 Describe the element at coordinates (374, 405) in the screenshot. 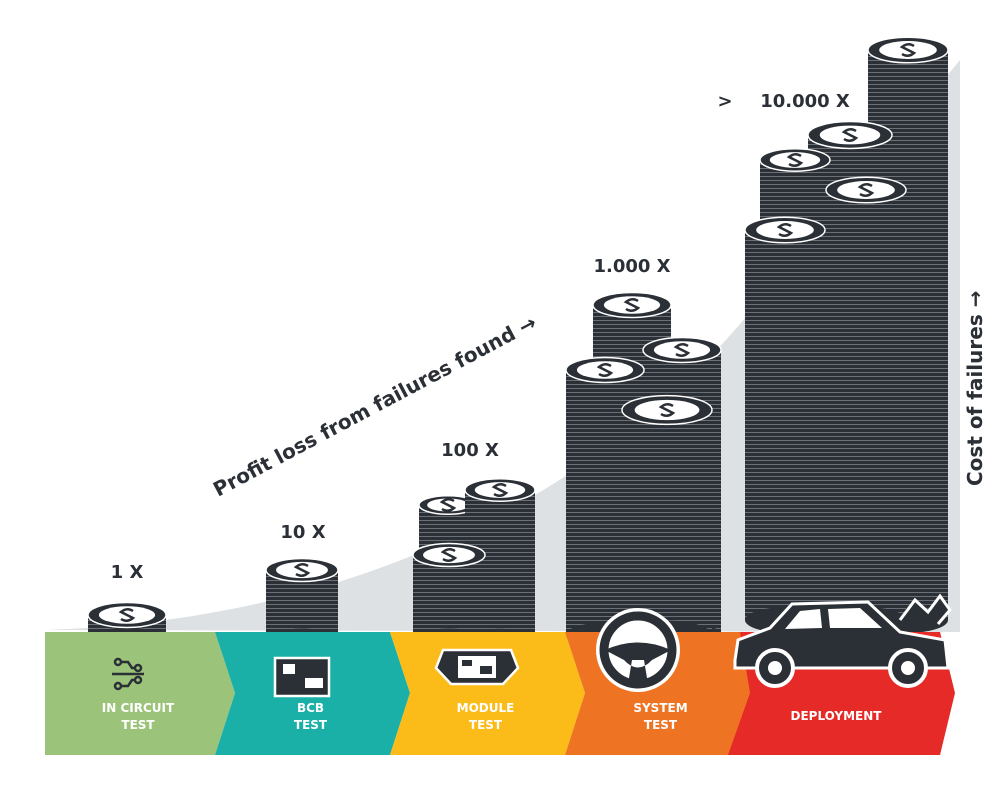

I see `profit-loss-annotation: Profit loss from failures found →` at that location.